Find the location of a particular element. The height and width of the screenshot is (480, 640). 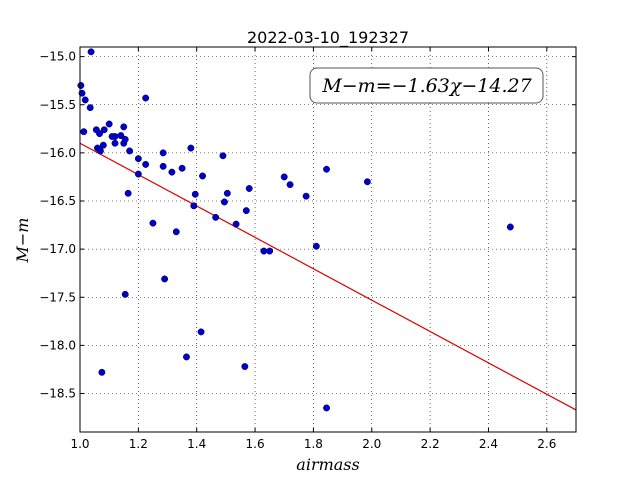

x-tick-label: 1.6 is located at coordinates (255, 444).